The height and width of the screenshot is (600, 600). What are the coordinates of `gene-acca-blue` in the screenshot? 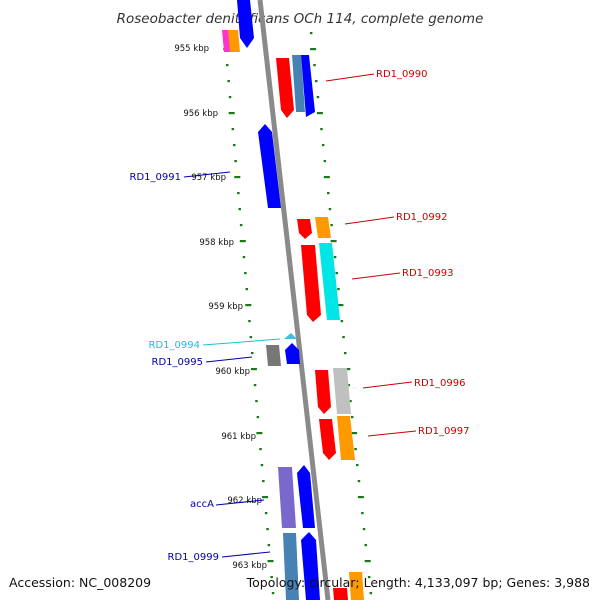 It's located at (306, 496).